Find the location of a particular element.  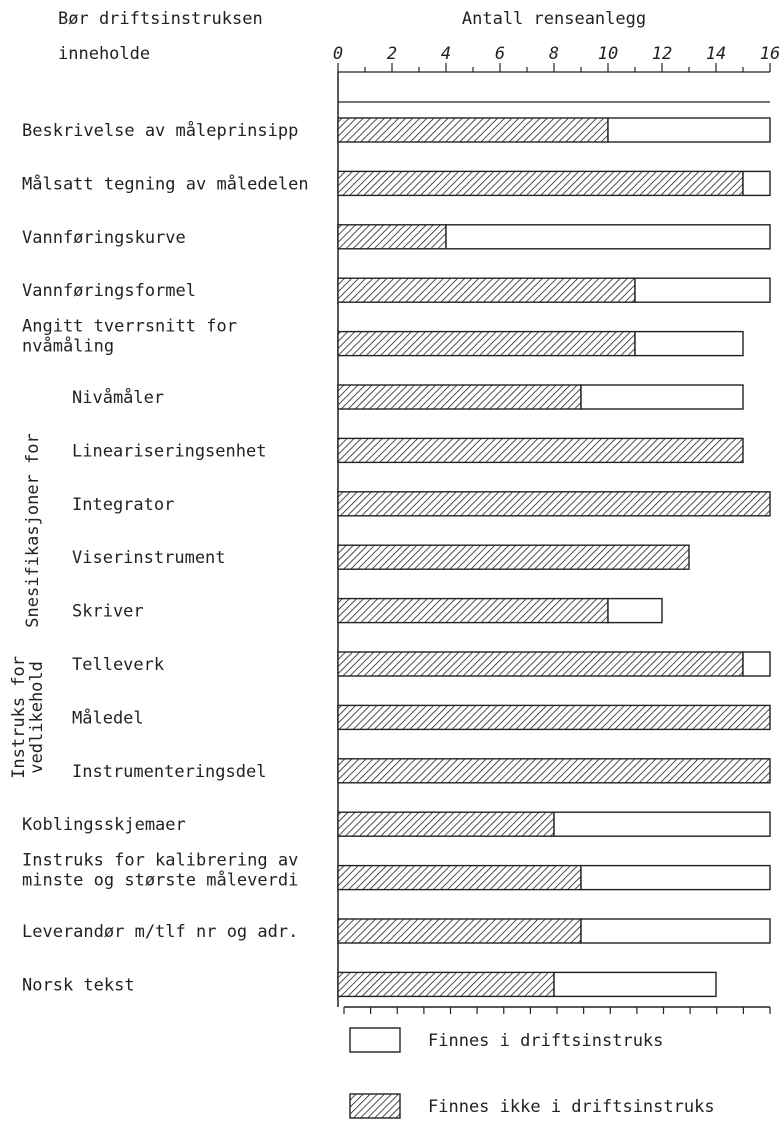

title-line-2: inneholde is located at coordinates (104, 54).